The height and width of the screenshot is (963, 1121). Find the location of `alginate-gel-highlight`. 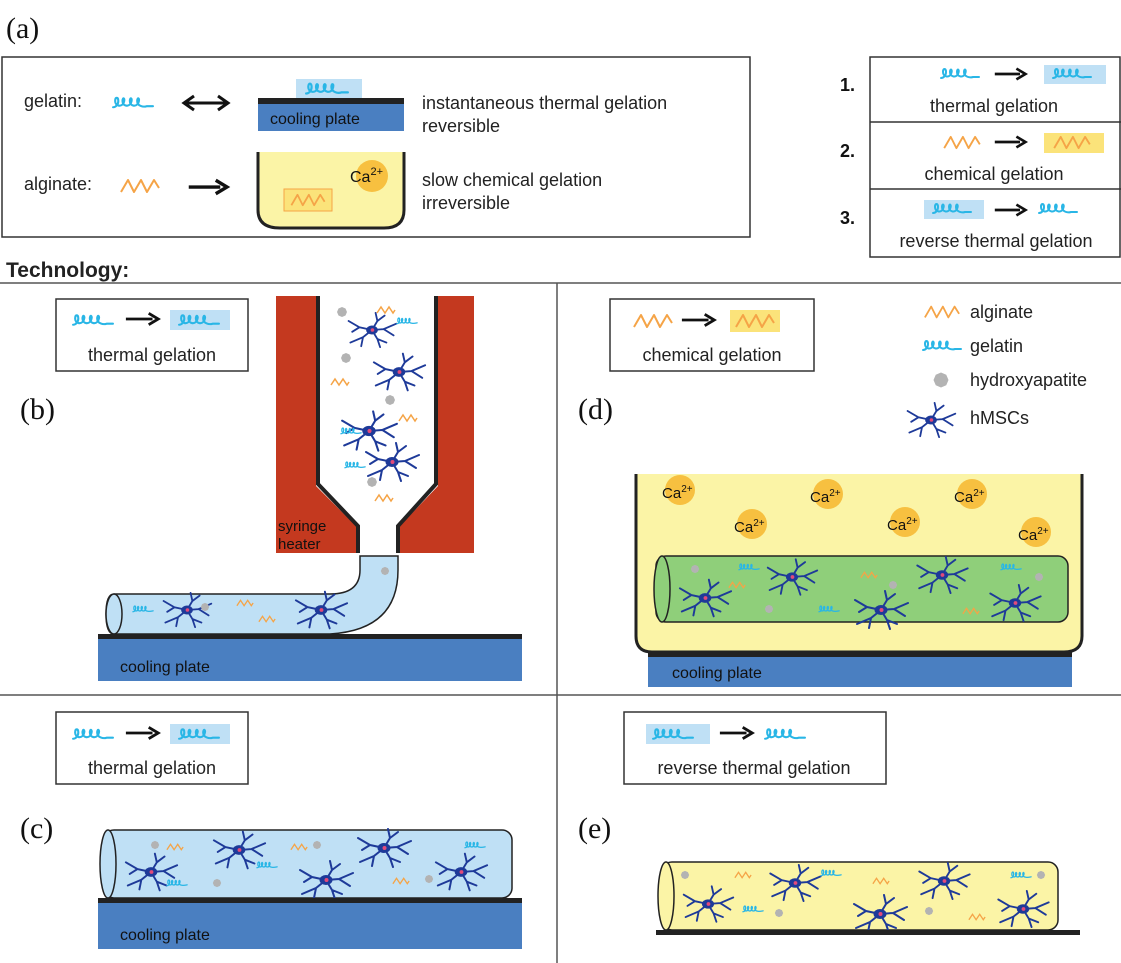

alginate-gel-highlight is located at coordinates (1074, 143).